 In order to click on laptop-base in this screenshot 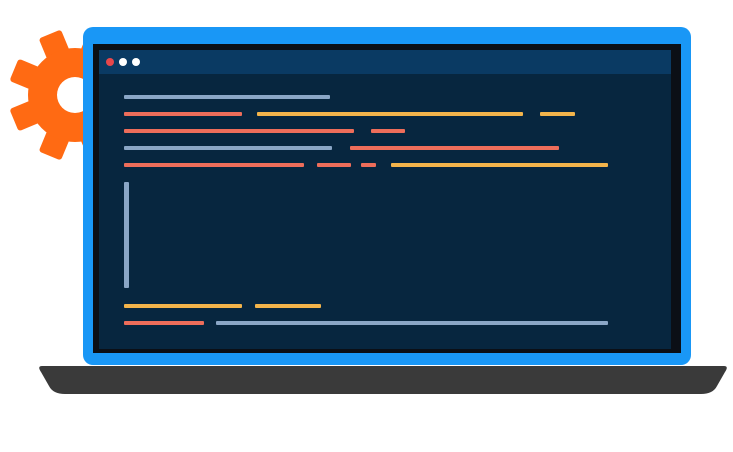, I will do `click(383, 380)`.